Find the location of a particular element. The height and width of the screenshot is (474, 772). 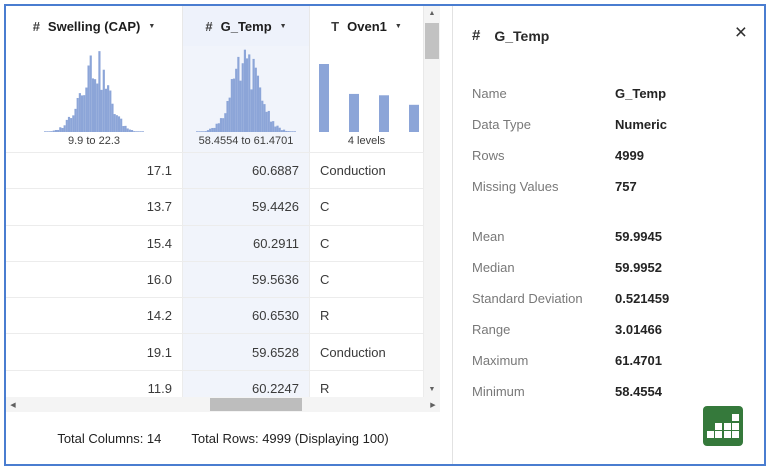

stats-group-divider is located at coordinates (611, 211).